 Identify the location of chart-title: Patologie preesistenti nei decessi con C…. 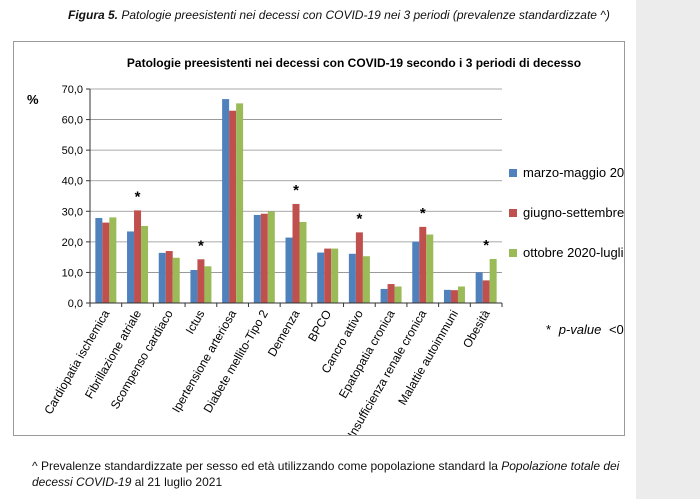
(354, 63).